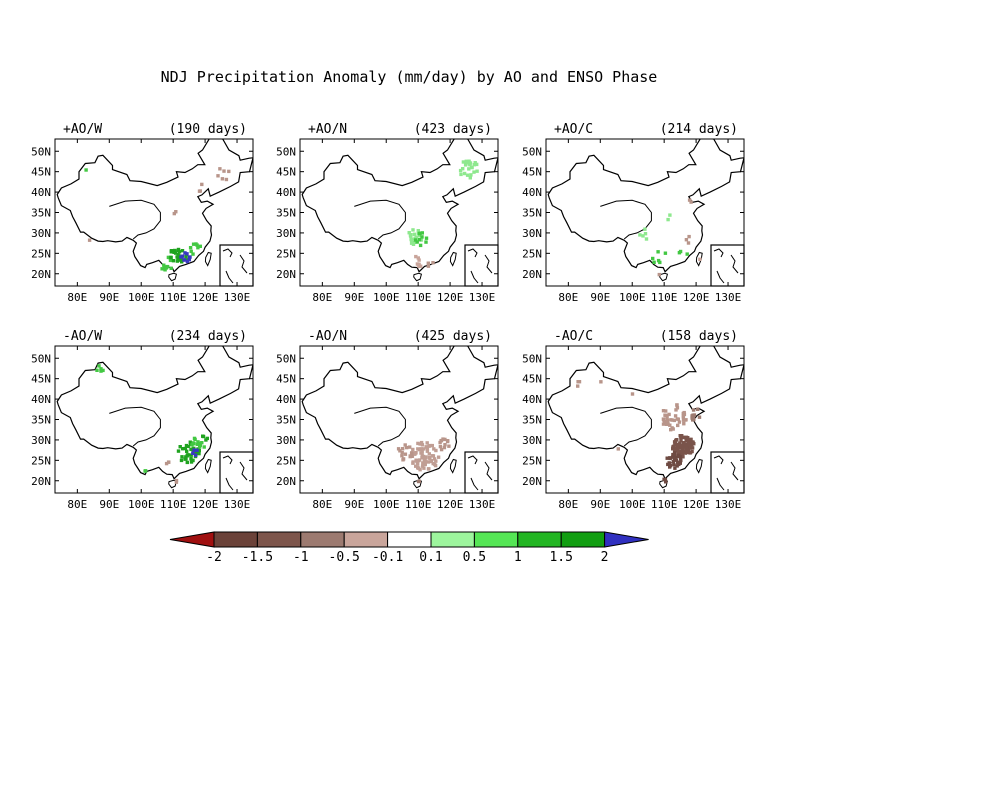 The height and width of the screenshot is (800, 1000). What do you see at coordinates (135, 426) in the screenshot?
I see `plateau-outline` at bounding box center [135, 426].